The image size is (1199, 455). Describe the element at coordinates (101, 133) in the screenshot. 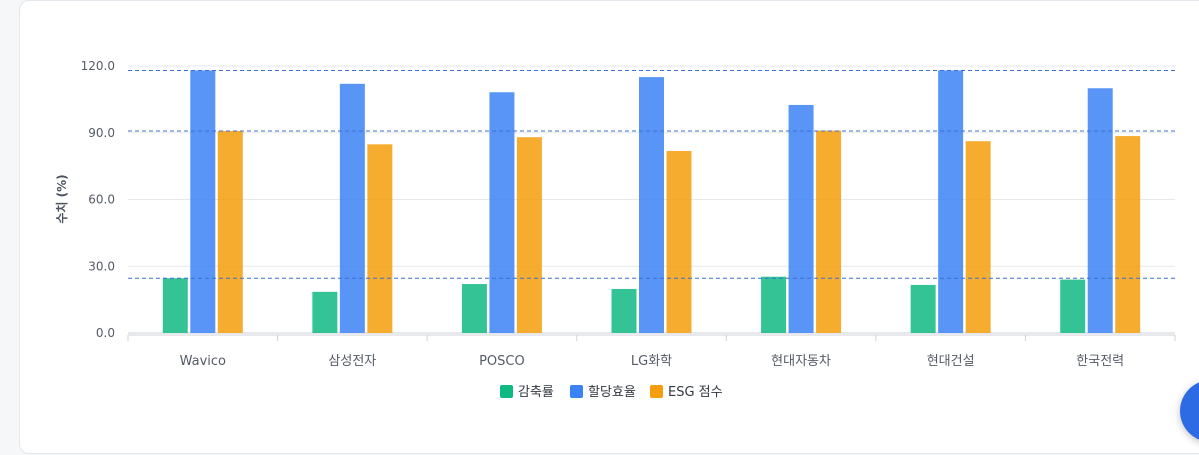

I see `y-tick-label: 90.0` at that location.